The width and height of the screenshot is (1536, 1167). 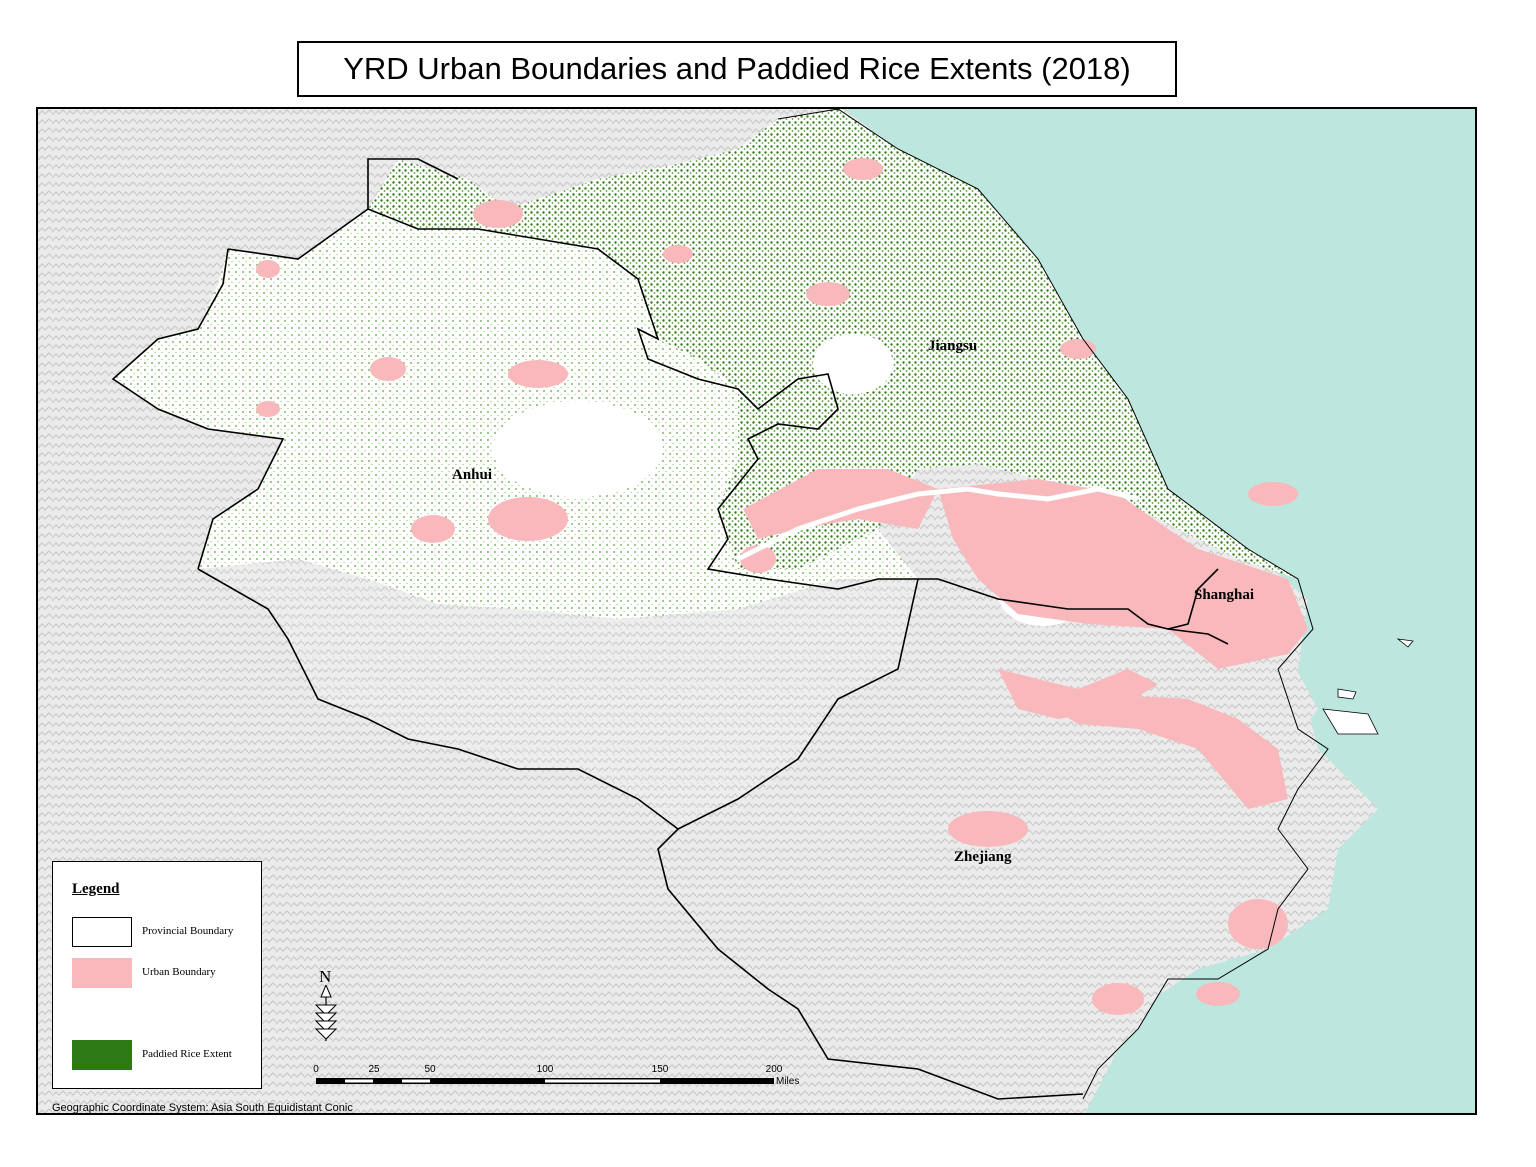 I want to click on legend-label: Provincial Boundary, so click(x=188, y=931).